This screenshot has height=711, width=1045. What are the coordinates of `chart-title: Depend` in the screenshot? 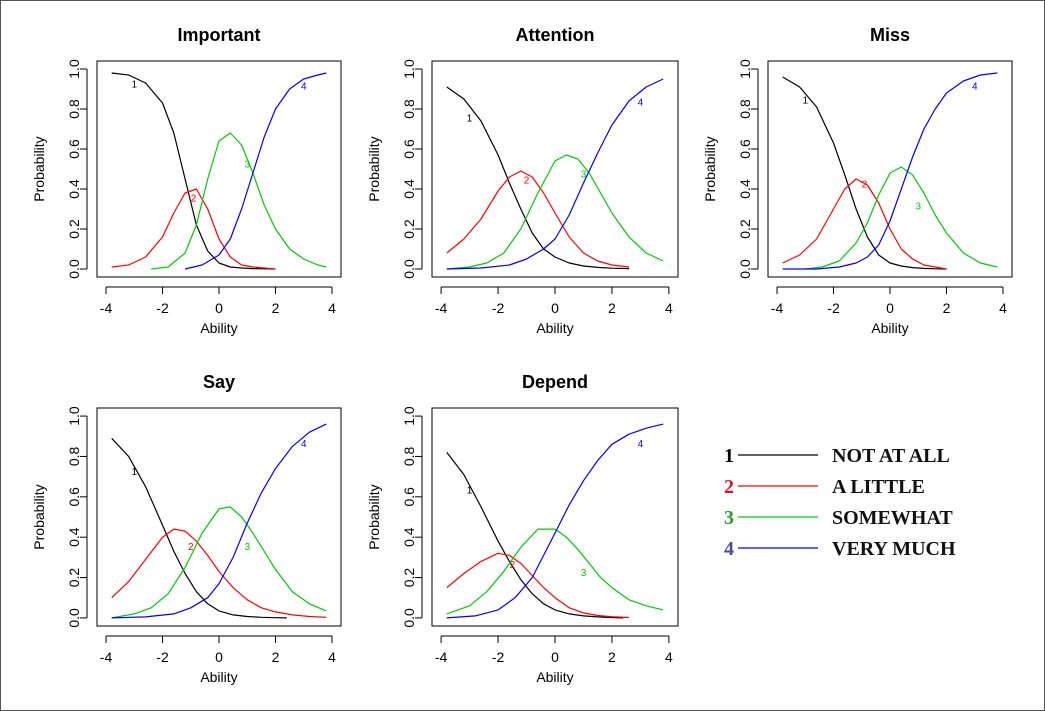 It's located at (555, 382).